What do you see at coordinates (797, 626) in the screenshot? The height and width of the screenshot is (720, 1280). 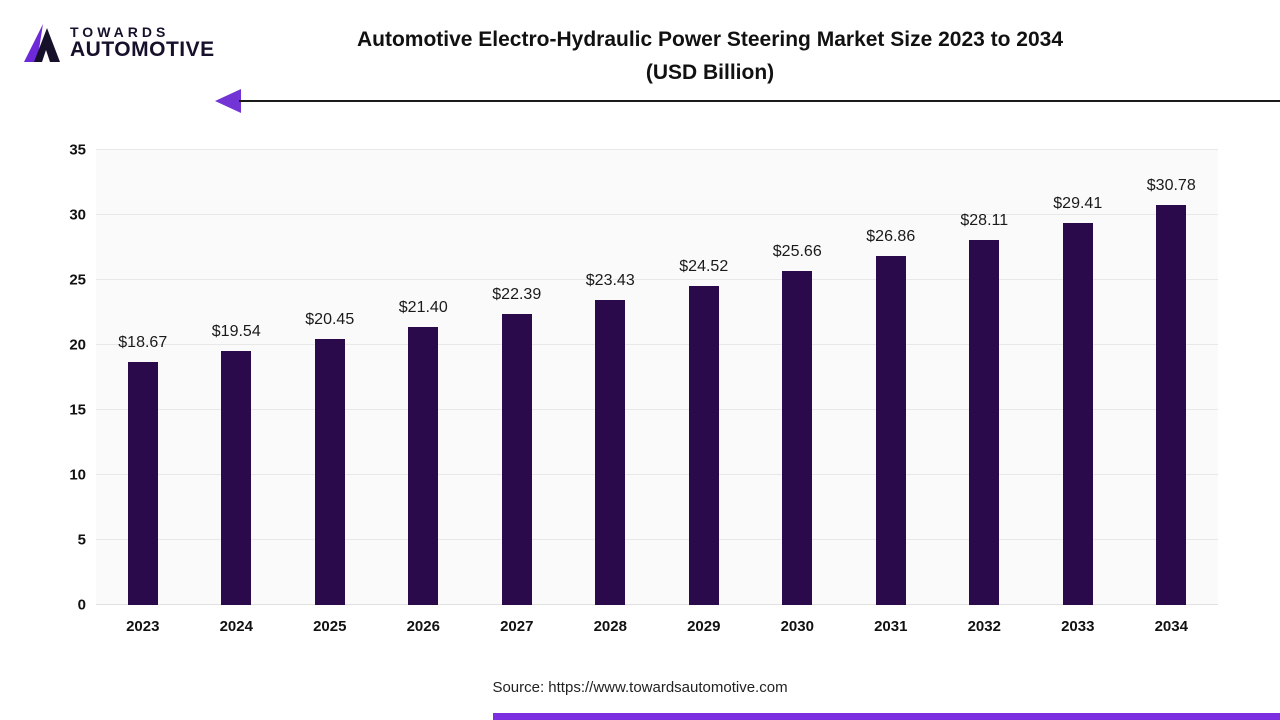 I see `x-tick-label: 2030` at bounding box center [797, 626].